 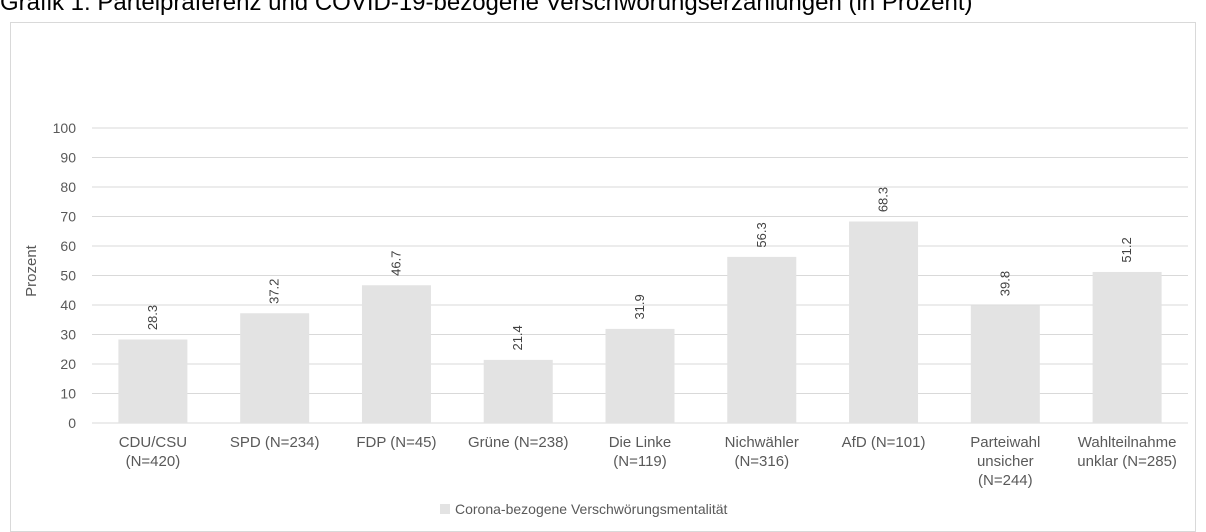 I want to click on y-tick-label: 80, so click(x=68, y=187).